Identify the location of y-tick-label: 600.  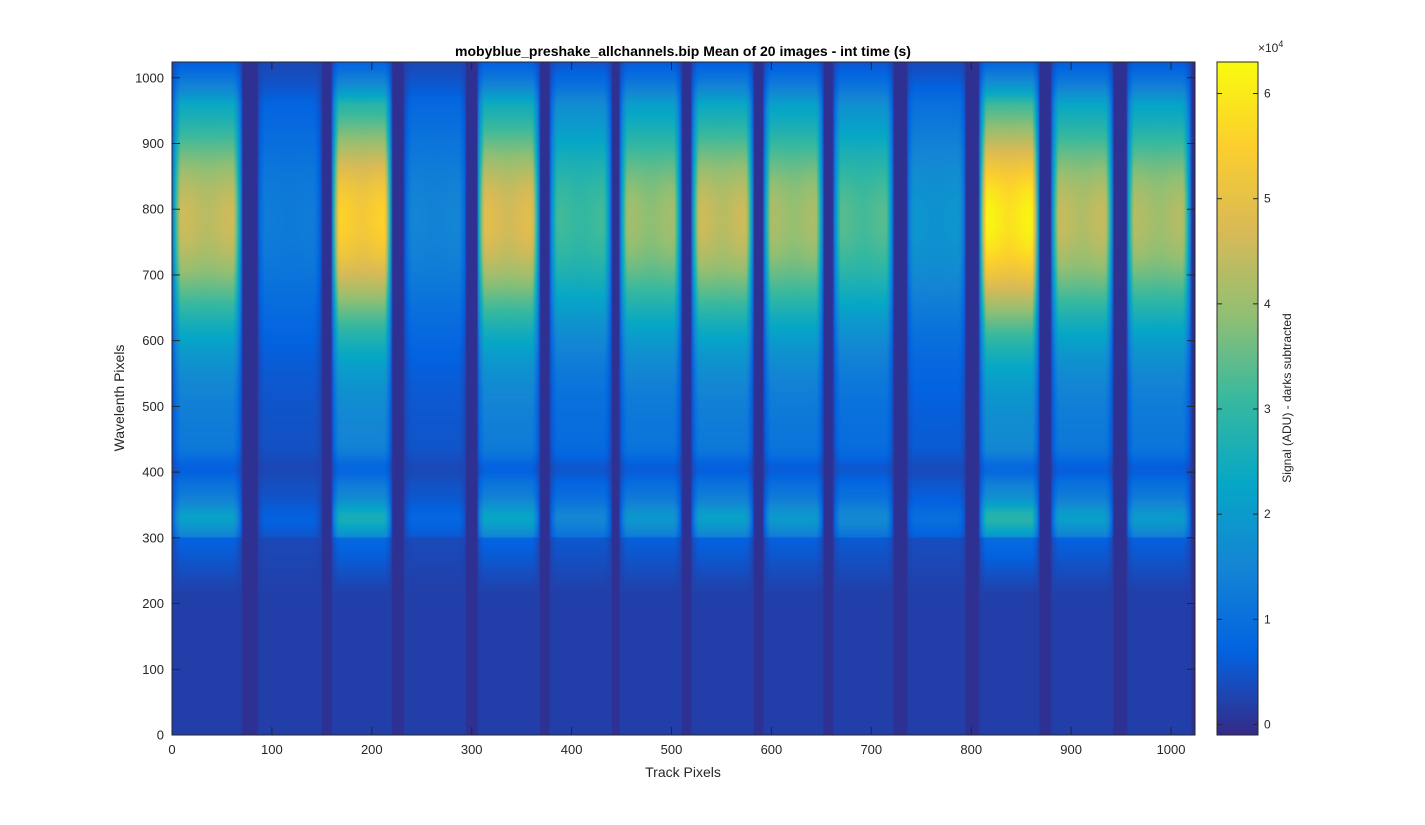
(153, 340).